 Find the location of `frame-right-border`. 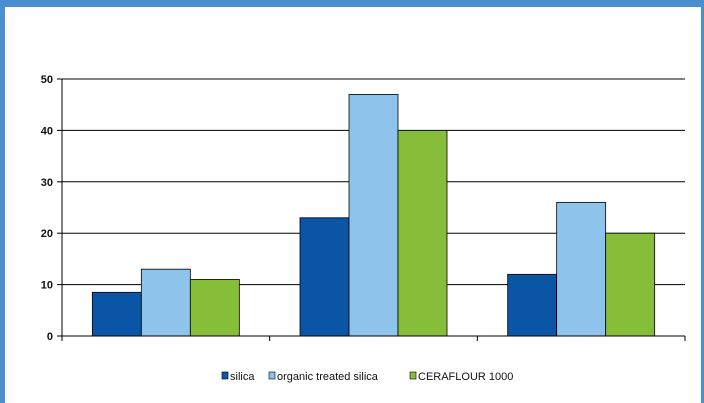

frame-right-border is located at coordinates (702, 201).